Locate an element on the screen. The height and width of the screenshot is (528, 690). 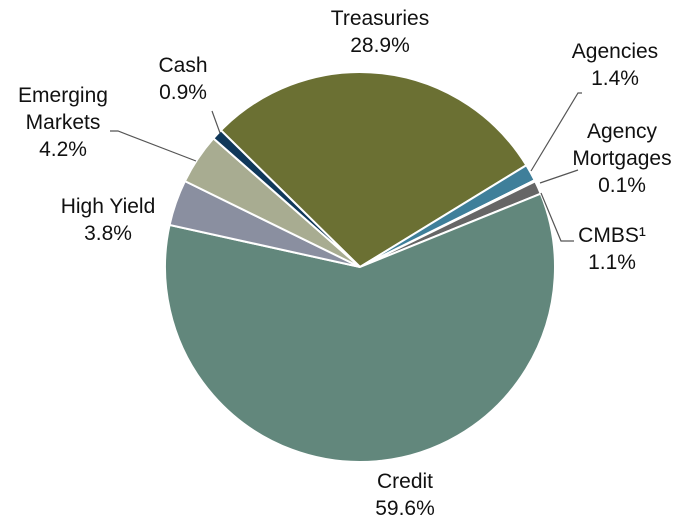
value-label: 3.8% is located at coordinates (108, 233).